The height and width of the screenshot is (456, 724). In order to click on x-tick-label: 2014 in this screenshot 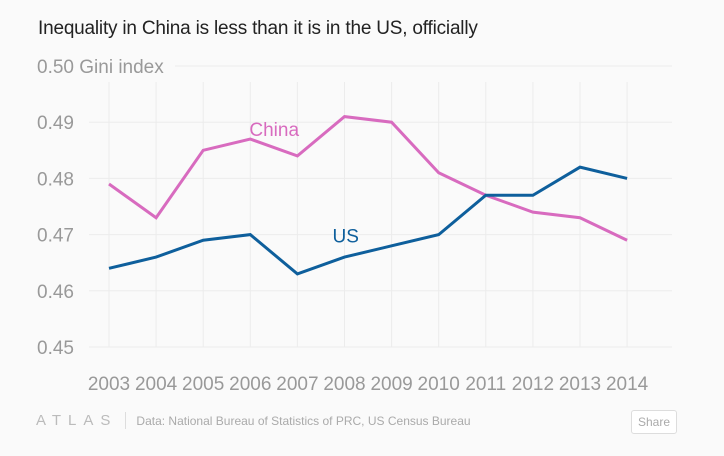, I will do `click(627, 384)`.